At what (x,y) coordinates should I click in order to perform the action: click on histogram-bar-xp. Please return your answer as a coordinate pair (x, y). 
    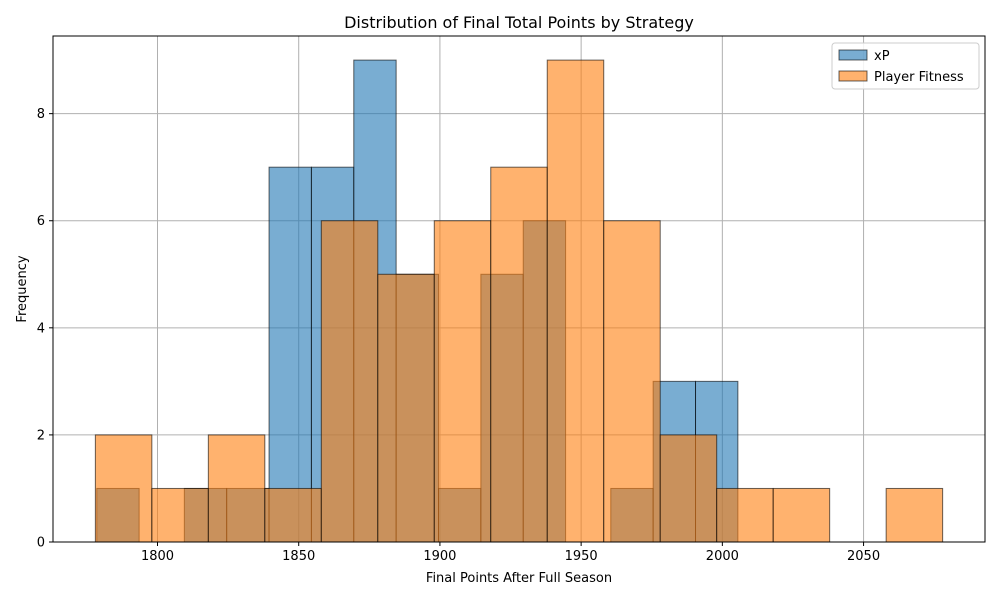
    Looking at the image, I should click on (290, 354).